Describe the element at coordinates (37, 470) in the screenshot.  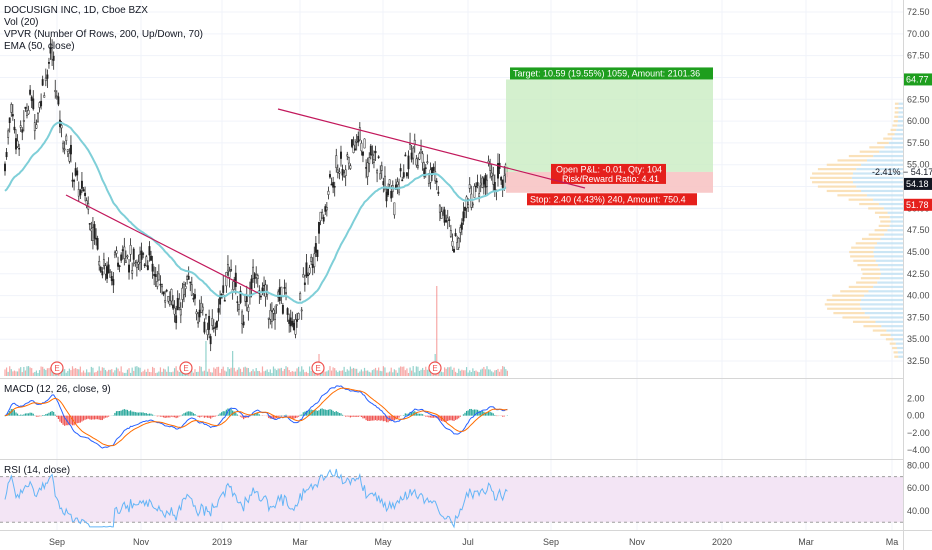
I see `rsi-title: RSI (14, close)` at that location.